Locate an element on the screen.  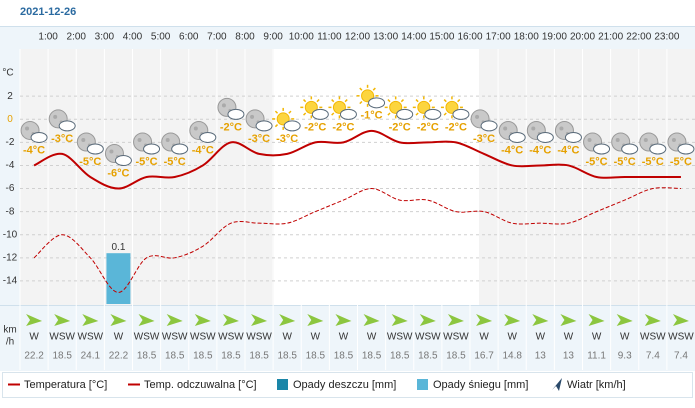
precip-bar is located at coordinates (118, 278).